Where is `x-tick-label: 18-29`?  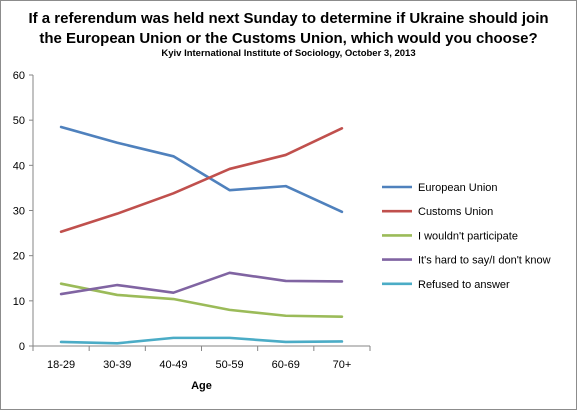 x-tick-label: 18-29 is located at coordinates (61, 365).